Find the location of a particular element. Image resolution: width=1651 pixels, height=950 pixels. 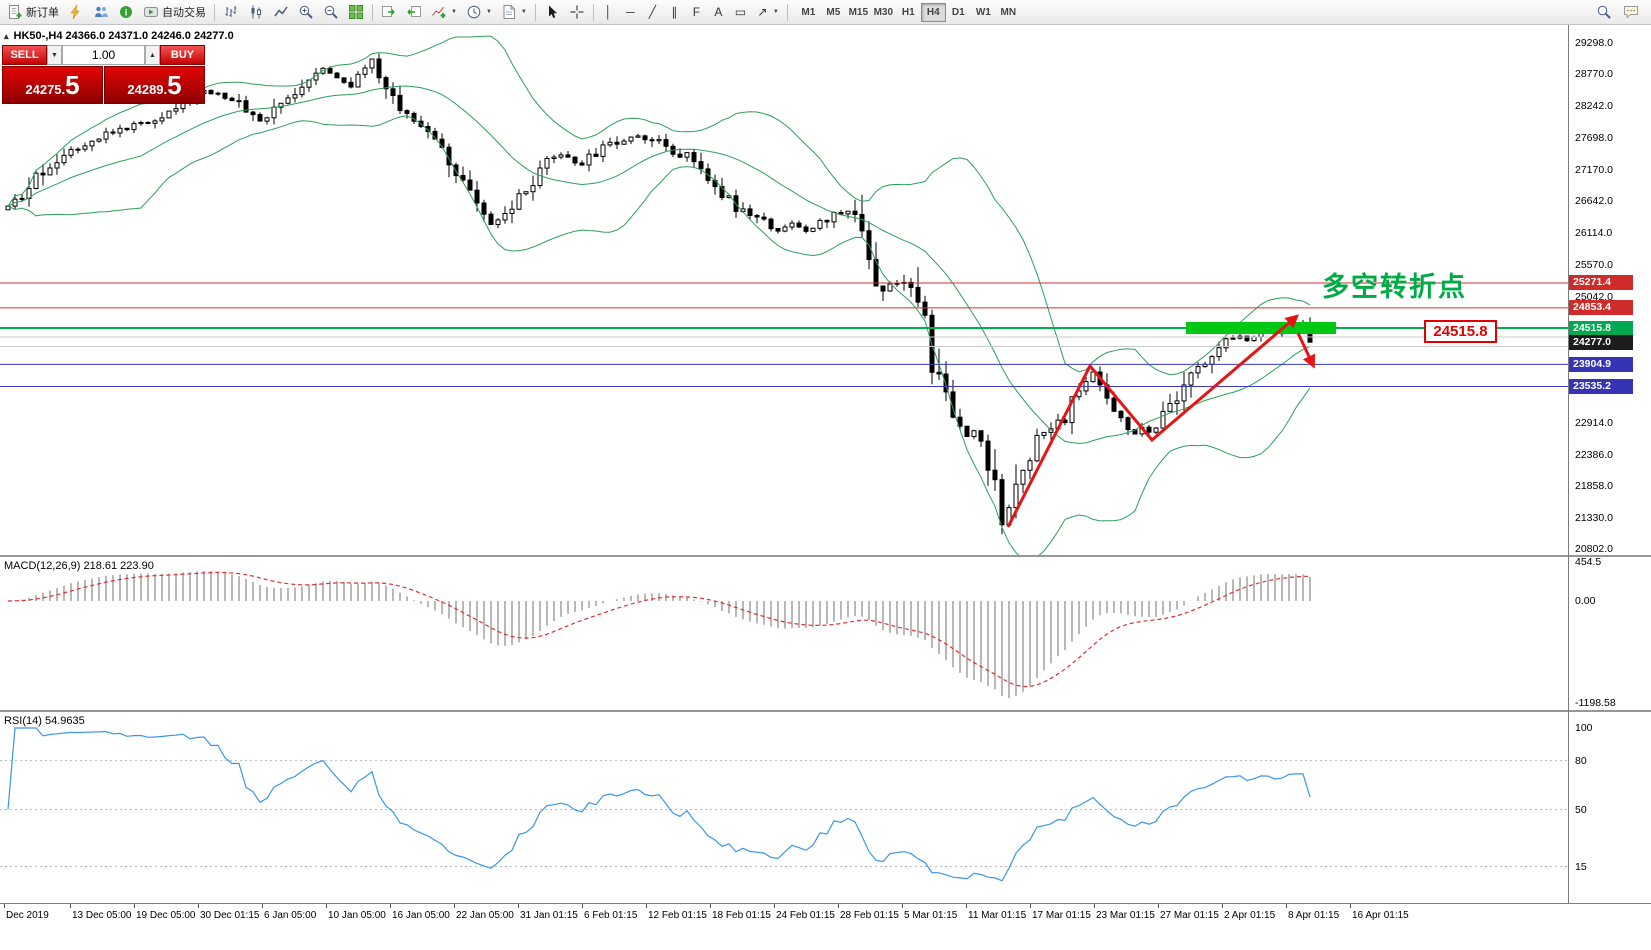

chat-button is located at coordinates (1631, 12).